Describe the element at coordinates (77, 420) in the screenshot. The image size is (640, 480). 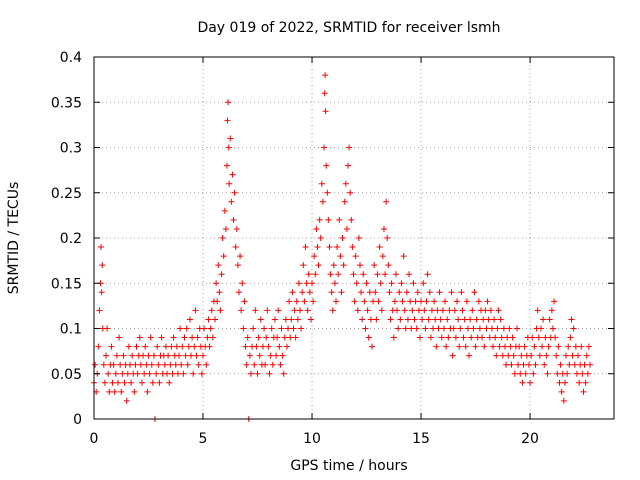
I see `y-tick-label: 0` at that location.